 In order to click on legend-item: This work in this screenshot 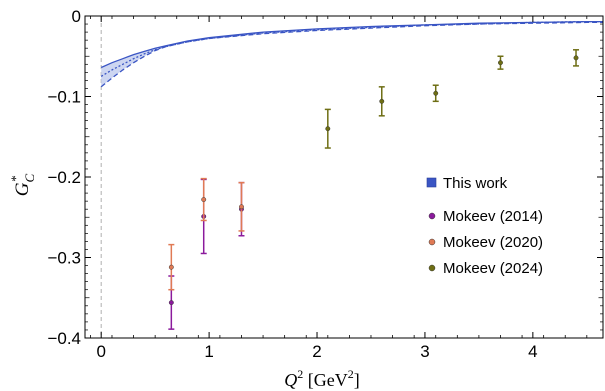, I will do `click(467, 183)`.